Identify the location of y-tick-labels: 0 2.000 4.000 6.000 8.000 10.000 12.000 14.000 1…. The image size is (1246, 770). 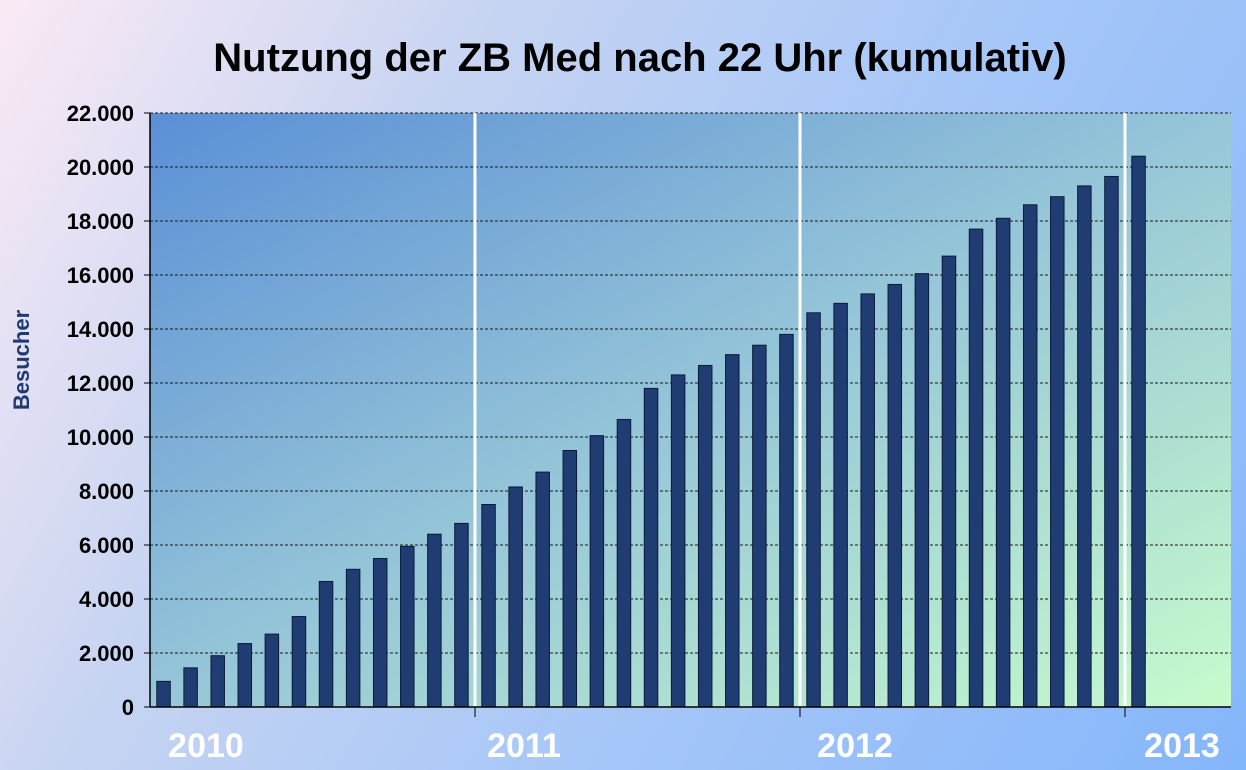
(100, 410).